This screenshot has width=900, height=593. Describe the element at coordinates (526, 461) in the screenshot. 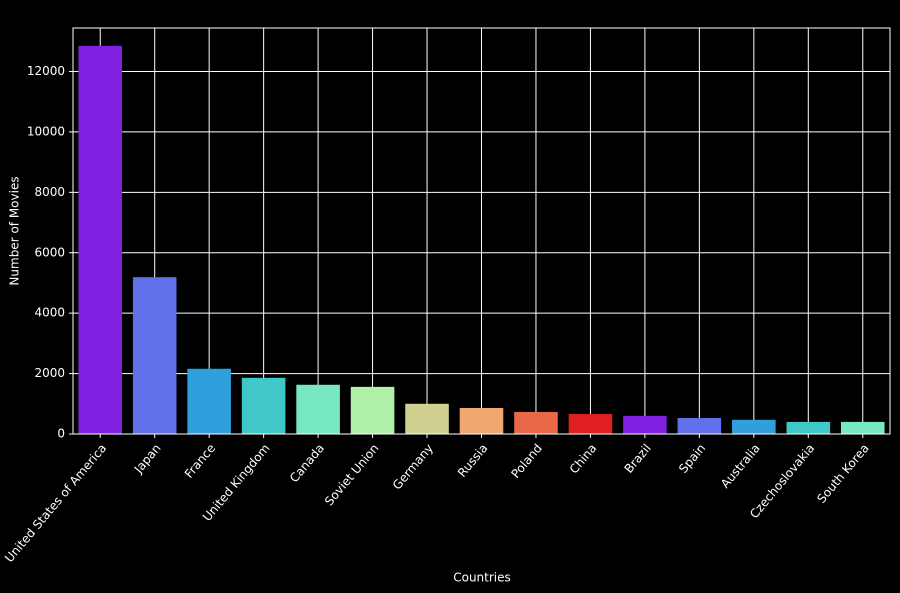

I see `x-tick-label: Poland` at that location.